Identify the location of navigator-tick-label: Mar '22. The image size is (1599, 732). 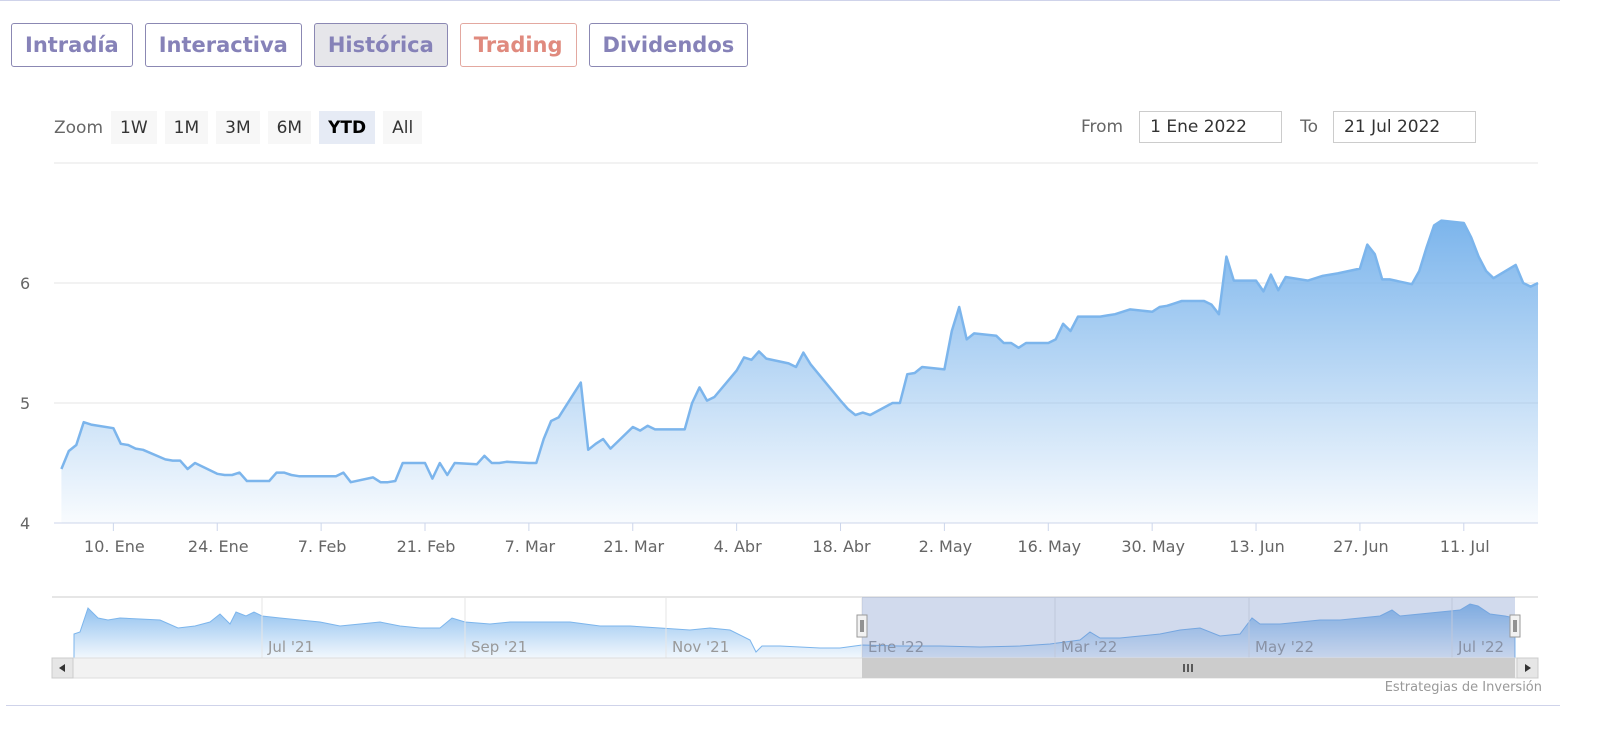
(1089, 647).